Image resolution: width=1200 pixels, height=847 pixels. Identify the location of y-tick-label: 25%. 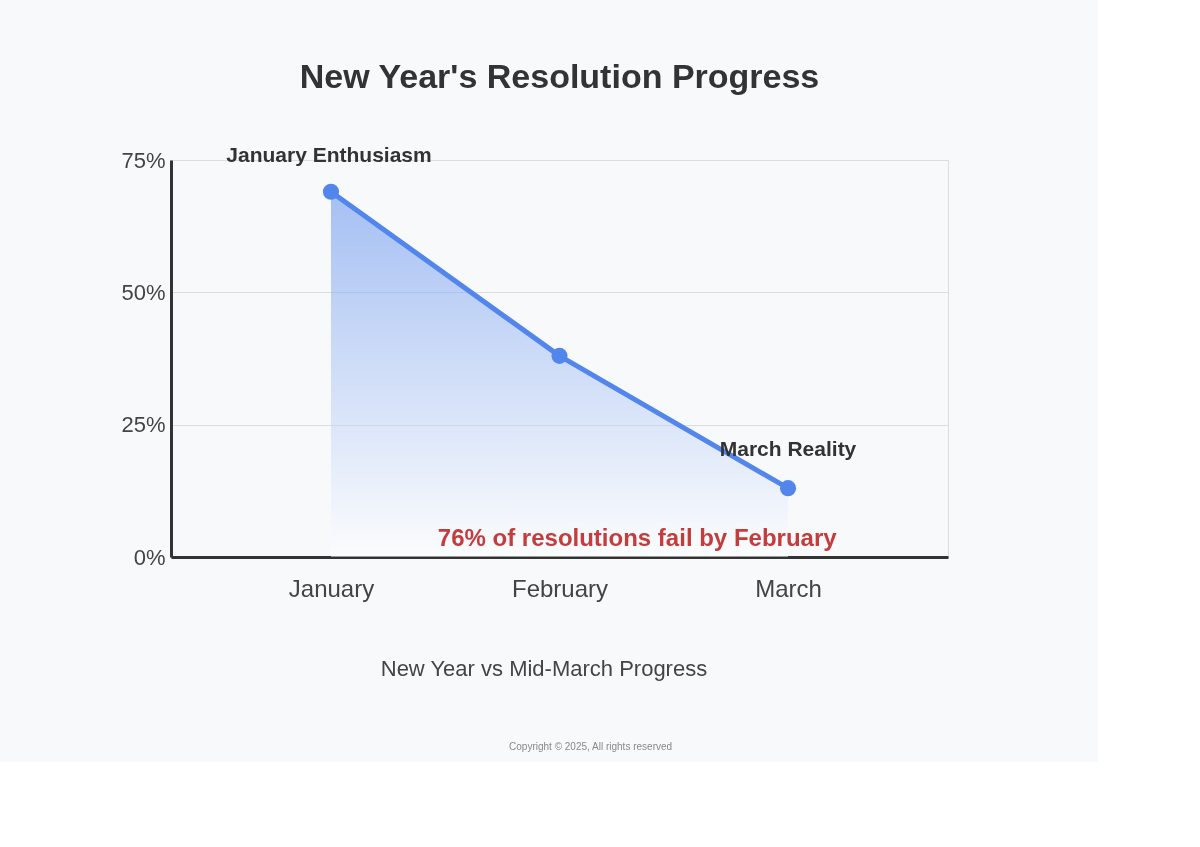
(143, 425).